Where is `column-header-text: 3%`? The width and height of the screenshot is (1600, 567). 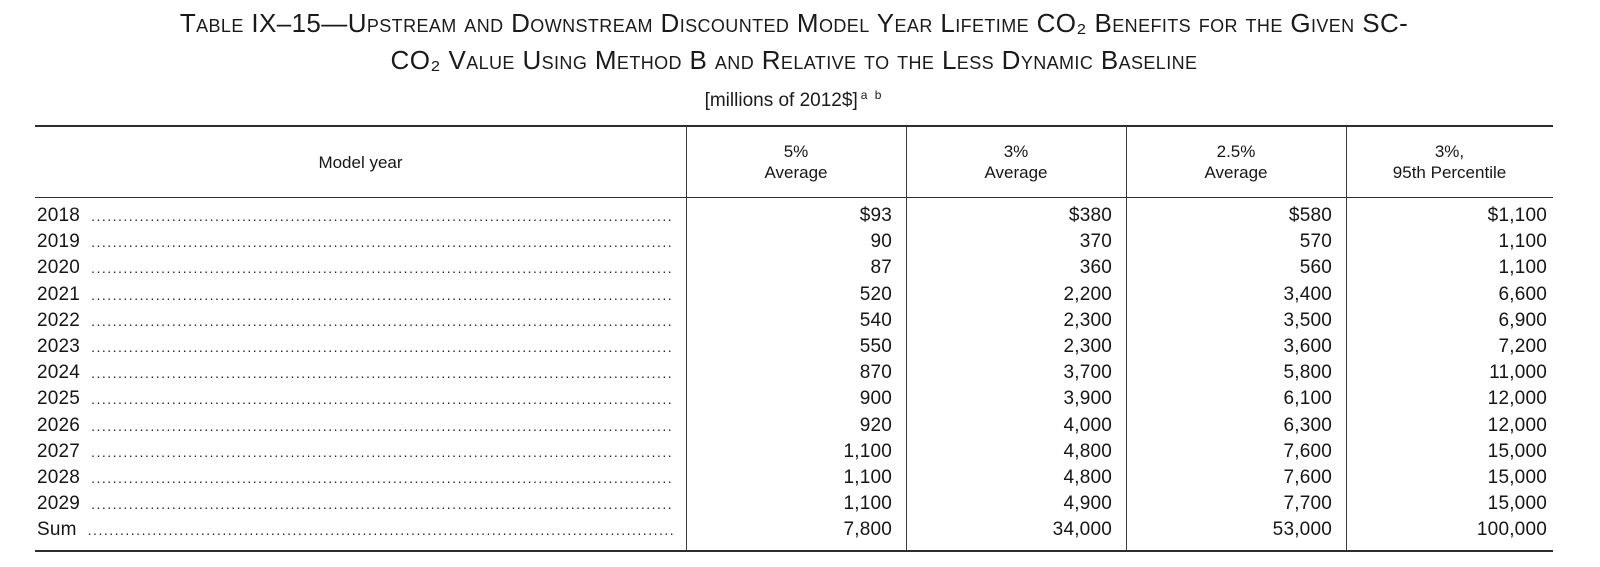 column-header-text: 3% is located at coordinates (1016, 151).